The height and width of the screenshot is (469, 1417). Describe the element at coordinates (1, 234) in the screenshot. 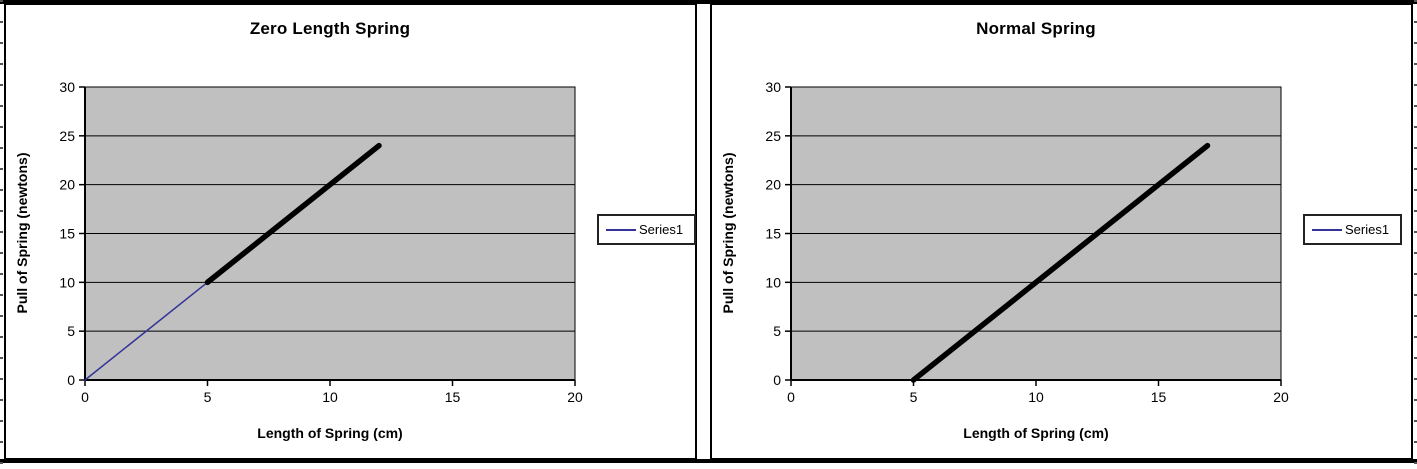

I see `left-edge-ruler-ticks` at that location.